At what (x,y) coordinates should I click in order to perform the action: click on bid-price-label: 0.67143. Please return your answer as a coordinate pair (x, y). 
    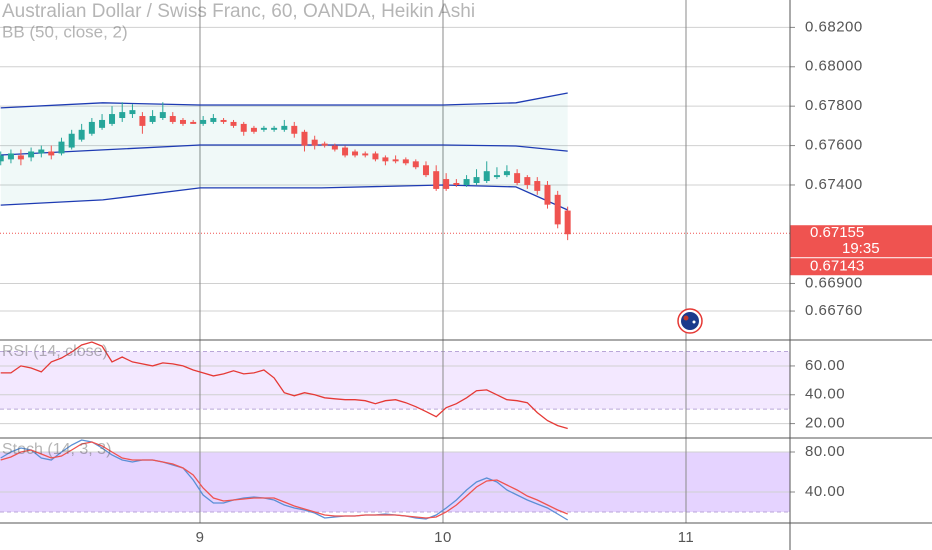
    Looking at the image, I should click on (837, 266).